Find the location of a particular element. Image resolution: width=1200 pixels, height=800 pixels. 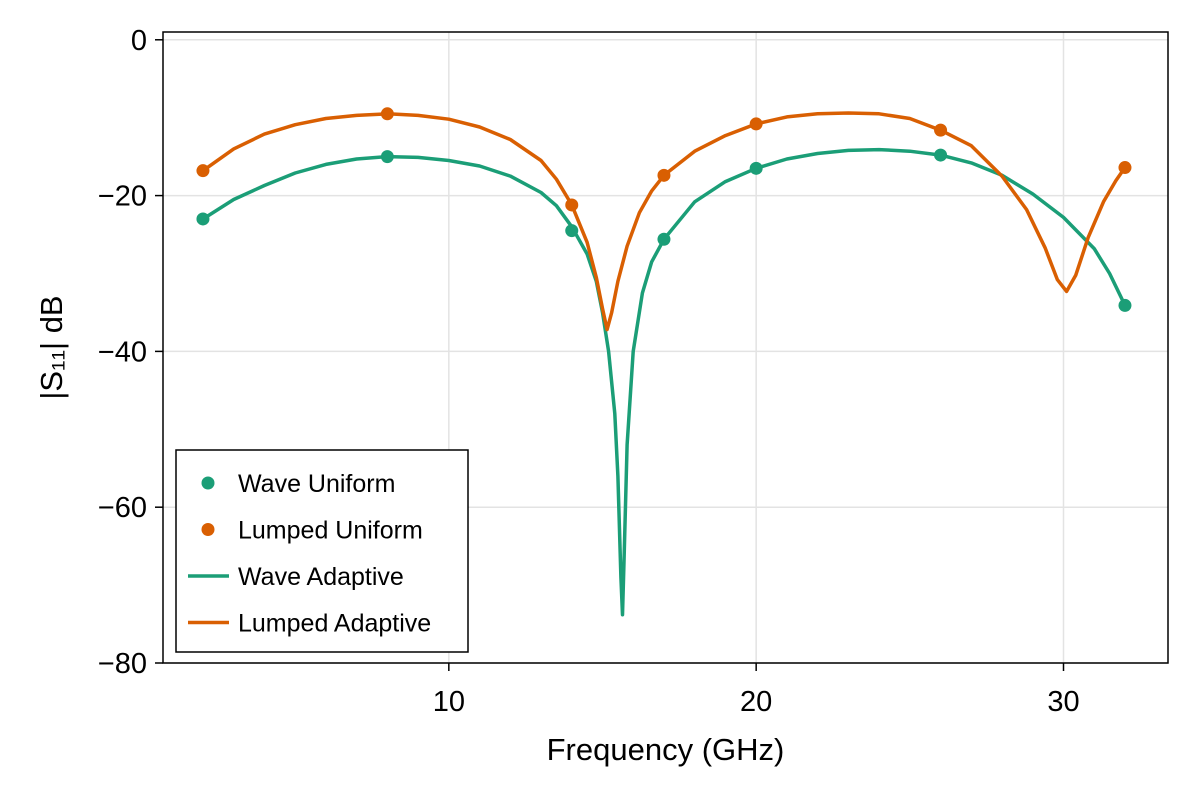

y-axis-label: |S₁₁| dB is located at coordinates (51, 347).